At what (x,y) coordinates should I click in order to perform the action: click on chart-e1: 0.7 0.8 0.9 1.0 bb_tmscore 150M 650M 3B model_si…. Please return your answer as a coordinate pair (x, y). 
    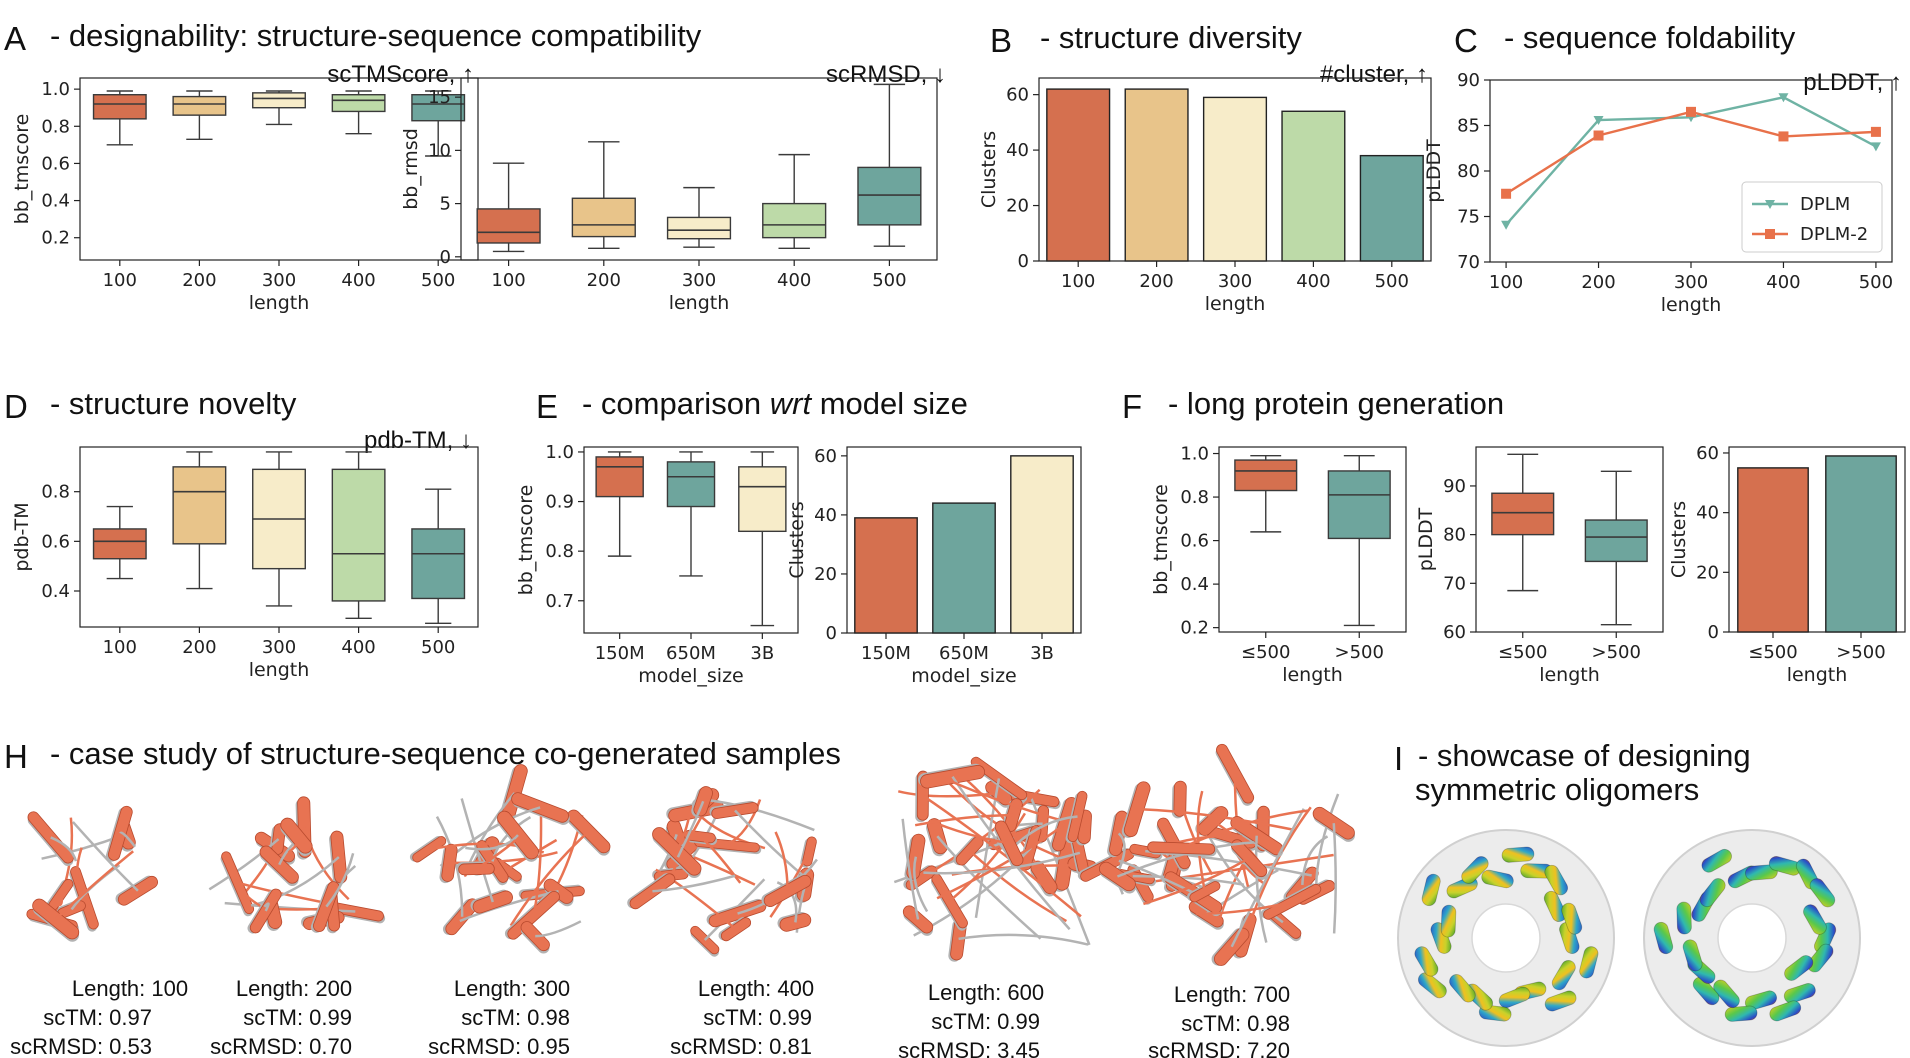
    Looking at the image, I should click on (657, 564).